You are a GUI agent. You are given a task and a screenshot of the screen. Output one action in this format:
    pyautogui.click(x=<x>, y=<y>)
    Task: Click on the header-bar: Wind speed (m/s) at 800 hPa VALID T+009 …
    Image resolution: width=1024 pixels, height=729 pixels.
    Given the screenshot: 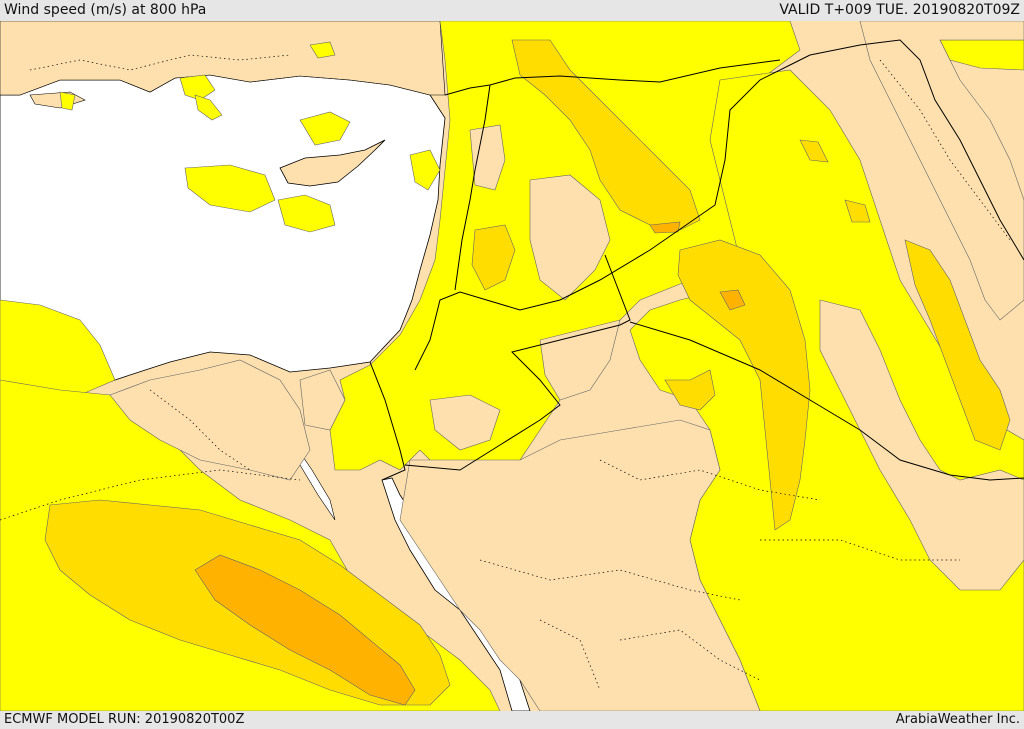 What is the action you would take?
    pyautogui.click(x=512, y=10)
    